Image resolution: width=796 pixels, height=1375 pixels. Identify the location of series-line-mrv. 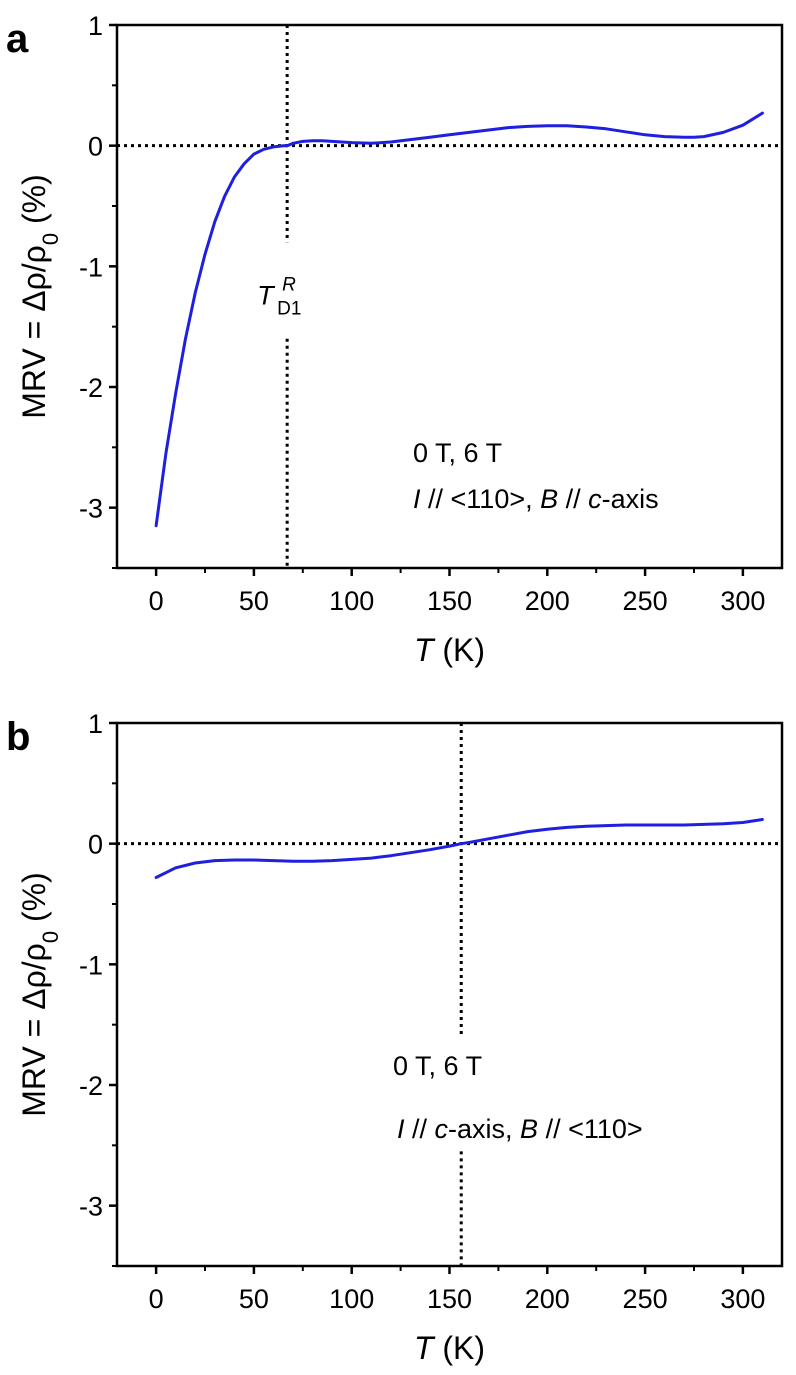
(459, 848).